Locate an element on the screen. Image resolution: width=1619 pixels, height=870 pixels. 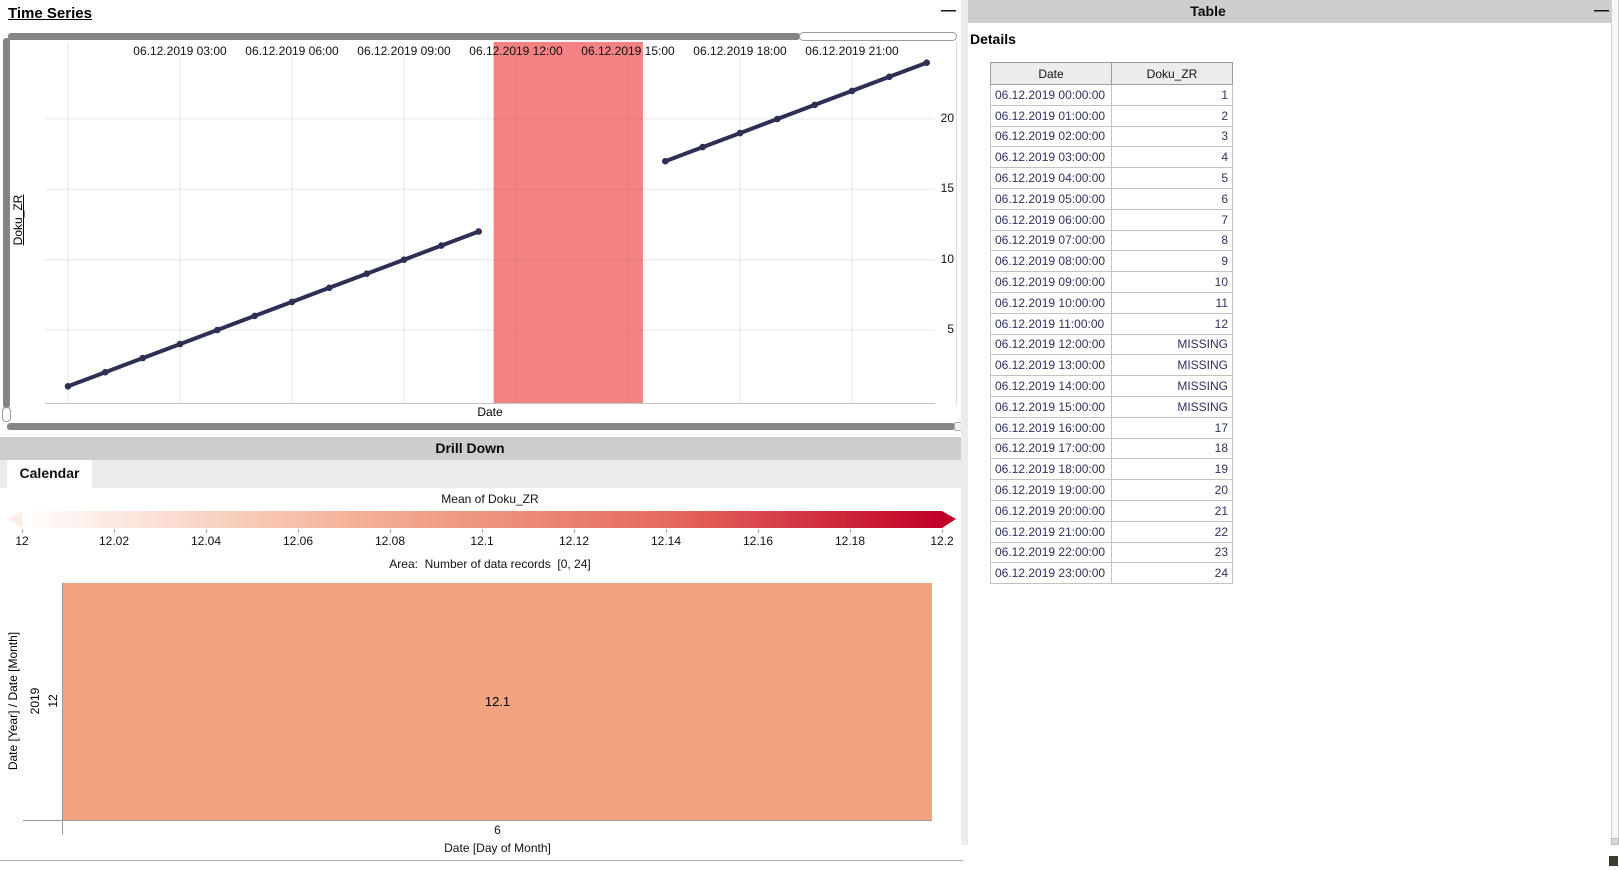
table-row: 06.12.2019 21:00:00 22 is located at coordinates (1111, 531).